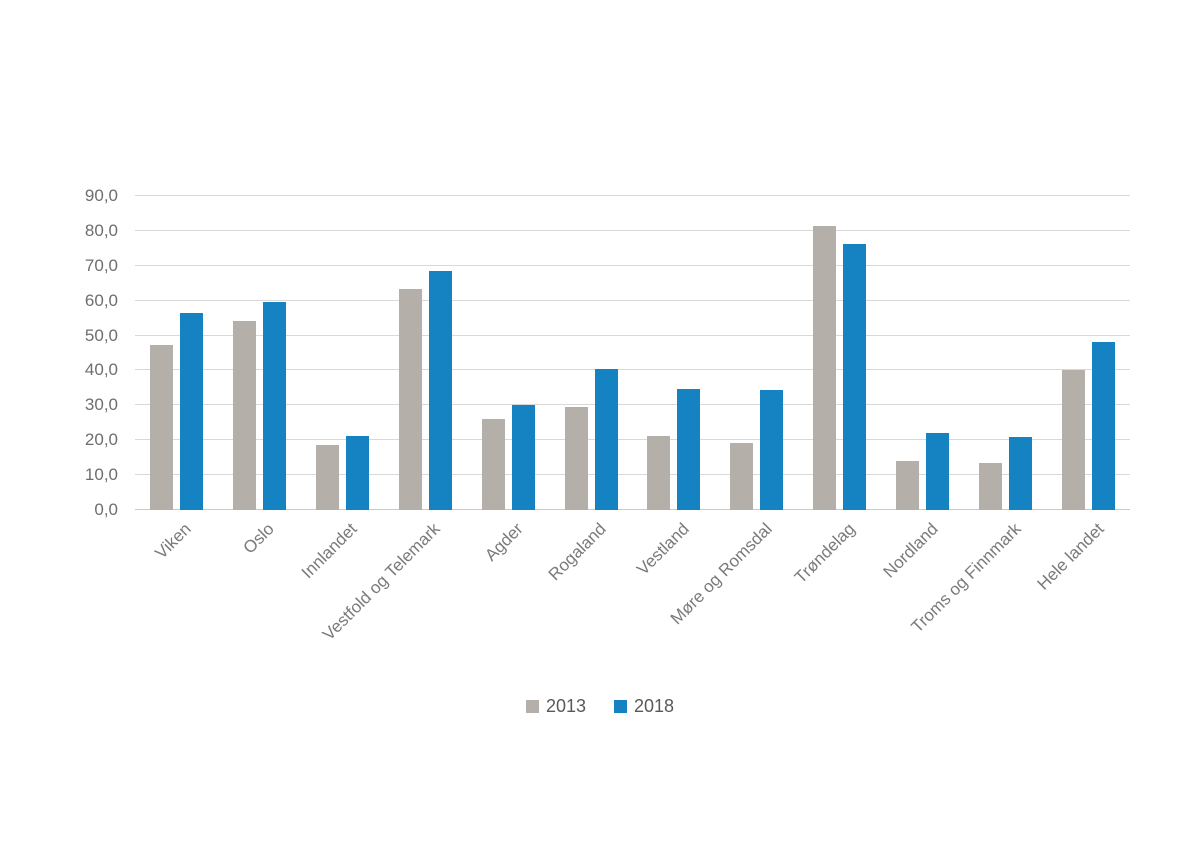  Describe the element at coordinates (907, 485) in the screenshot. I see `bar-2013-nordland` at that location.